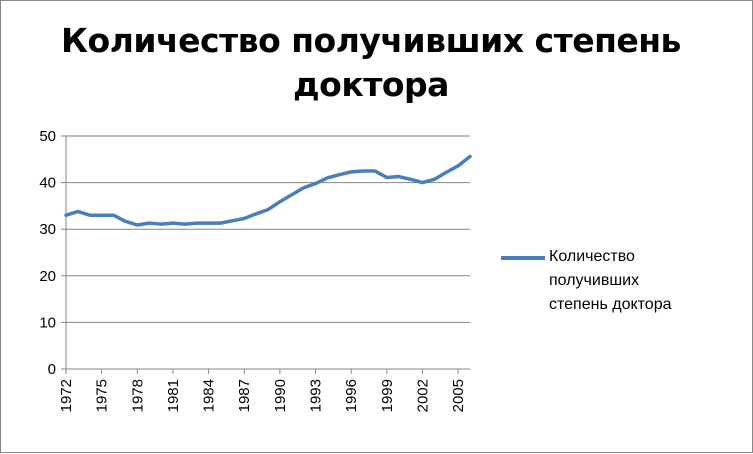  Describe the element at coordinates (351, 395) in the screenshot. I see `x-tick-label: 1996` at that location.